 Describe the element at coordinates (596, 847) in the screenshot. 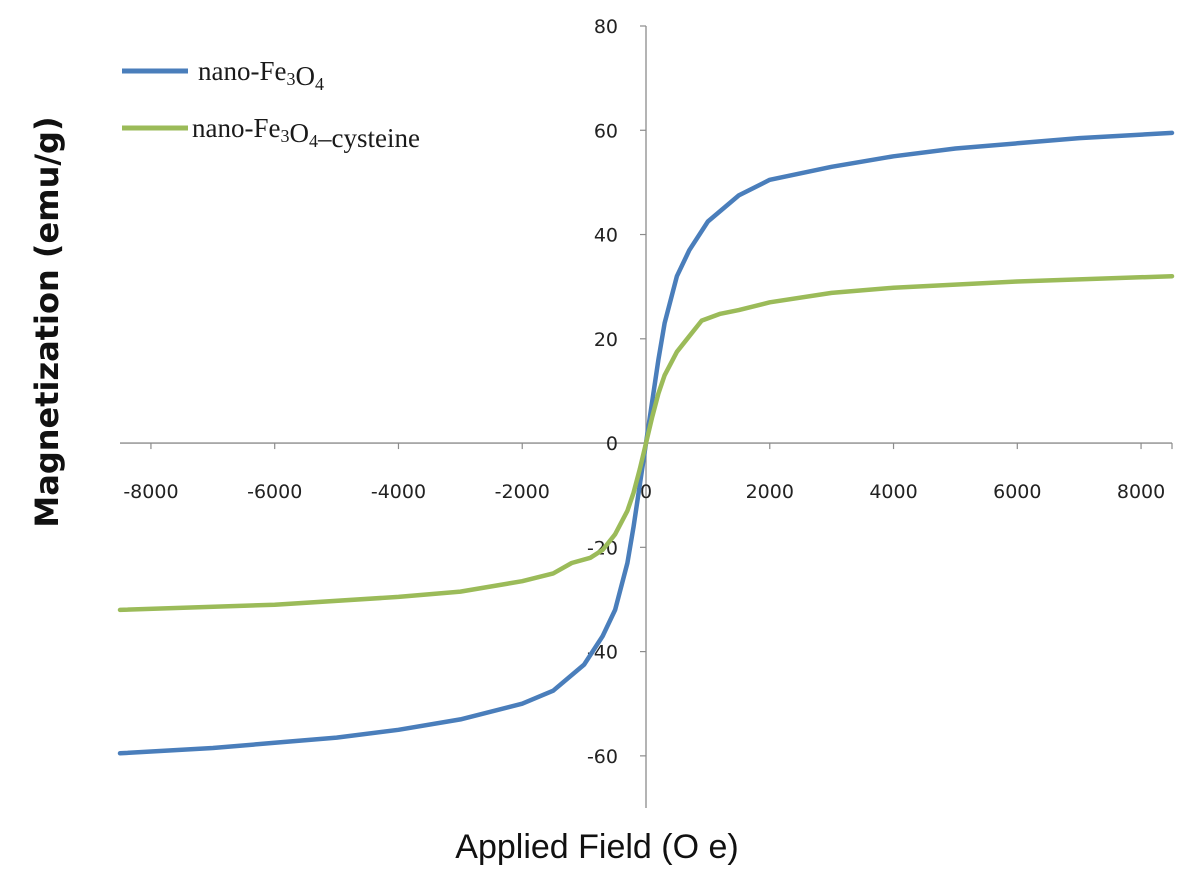

I see `x-axis-label: Applied Field (O e)` at that location.